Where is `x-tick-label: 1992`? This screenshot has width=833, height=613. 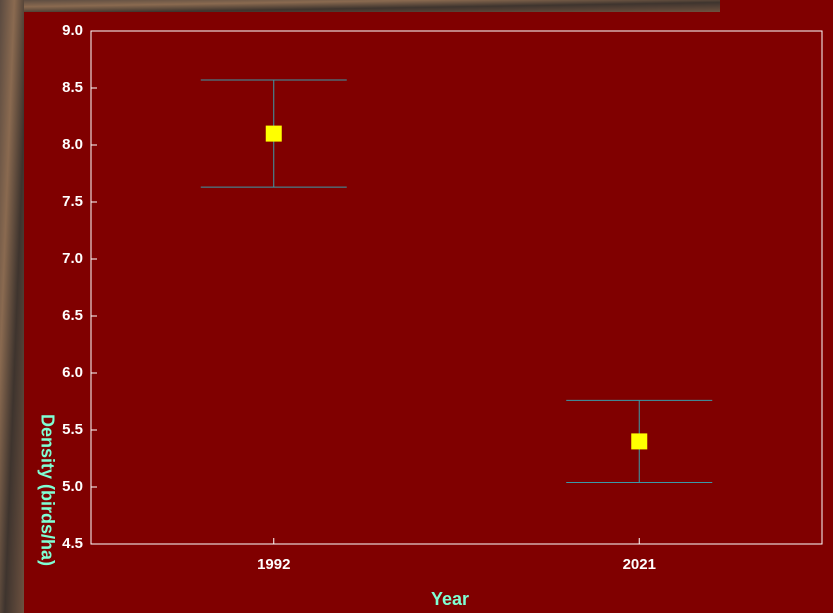 x-tick-label: 1992 is located at coordinates (273, 564).